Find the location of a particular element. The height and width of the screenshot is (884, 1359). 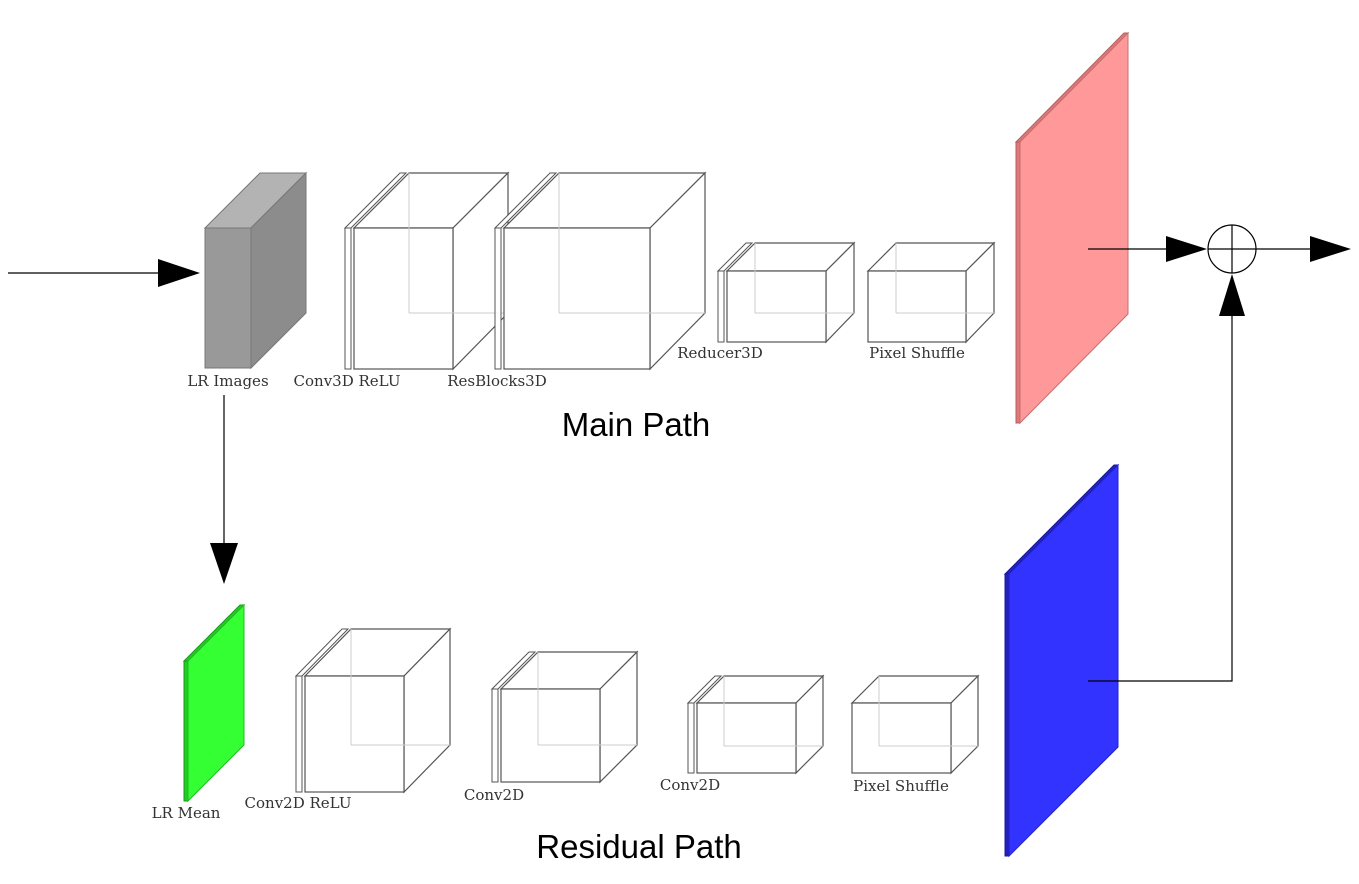

main-pixel-shuffle-block: Pixel Shuffle is located at coordinates (931, 302).